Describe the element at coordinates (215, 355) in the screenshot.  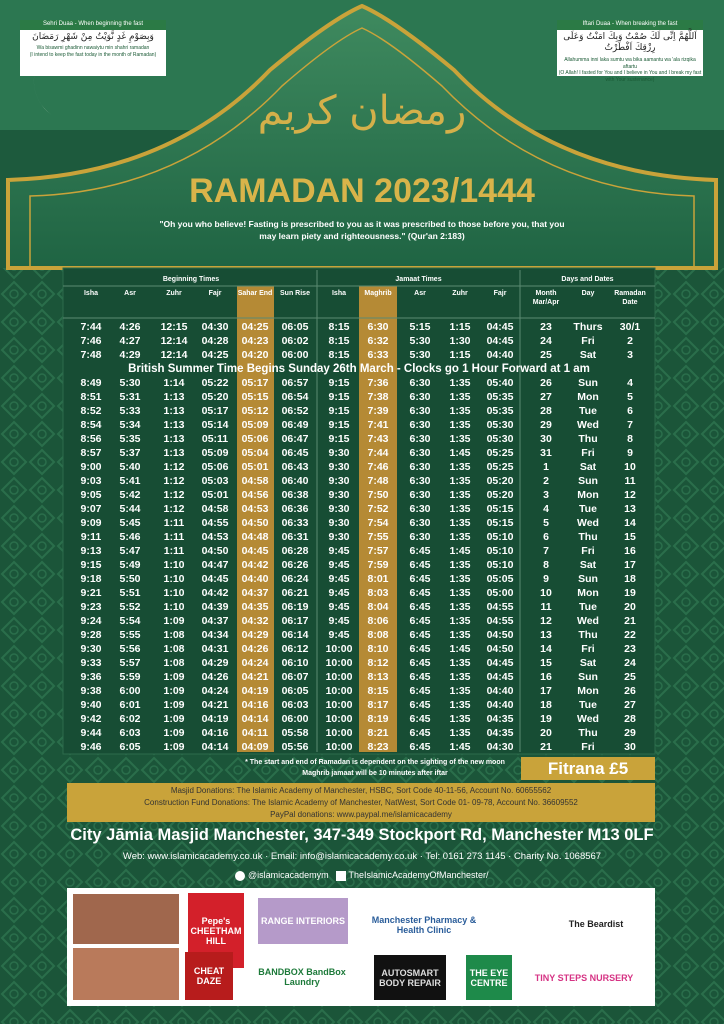
I see `cell: 04:25` at that location.